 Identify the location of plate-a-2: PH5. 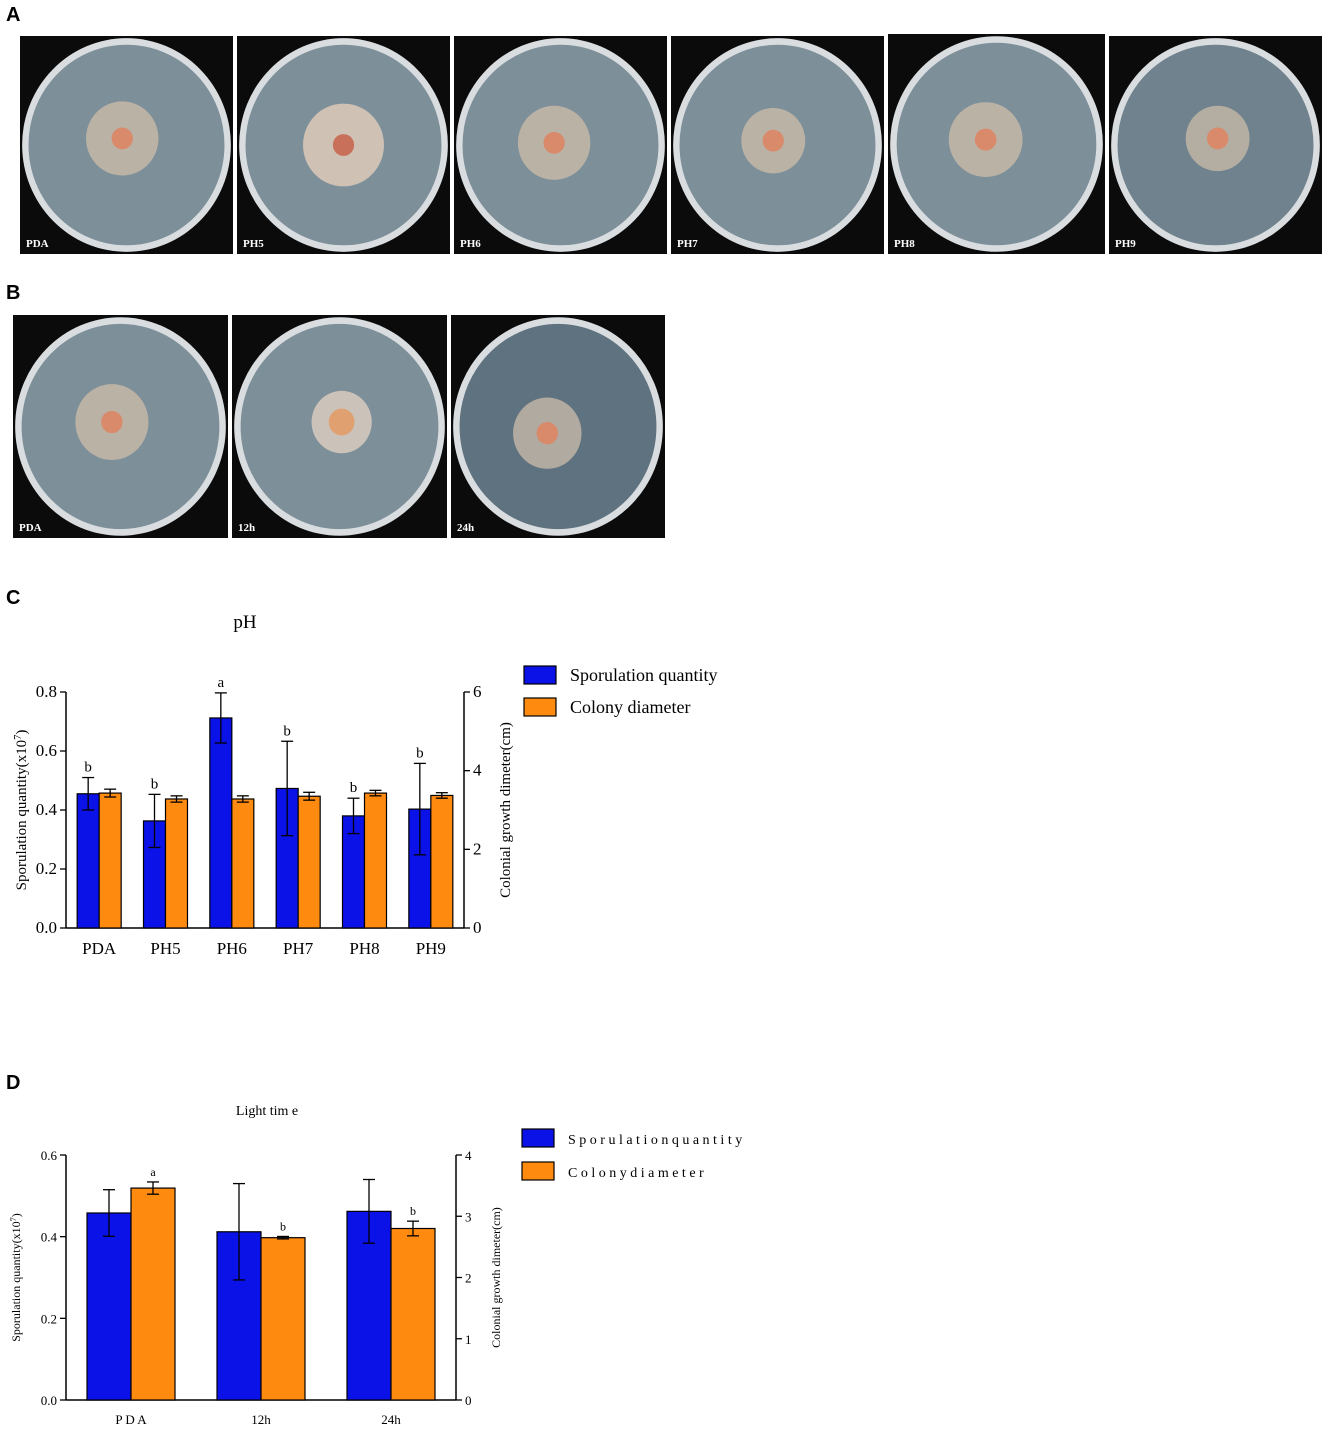
(343, 145).